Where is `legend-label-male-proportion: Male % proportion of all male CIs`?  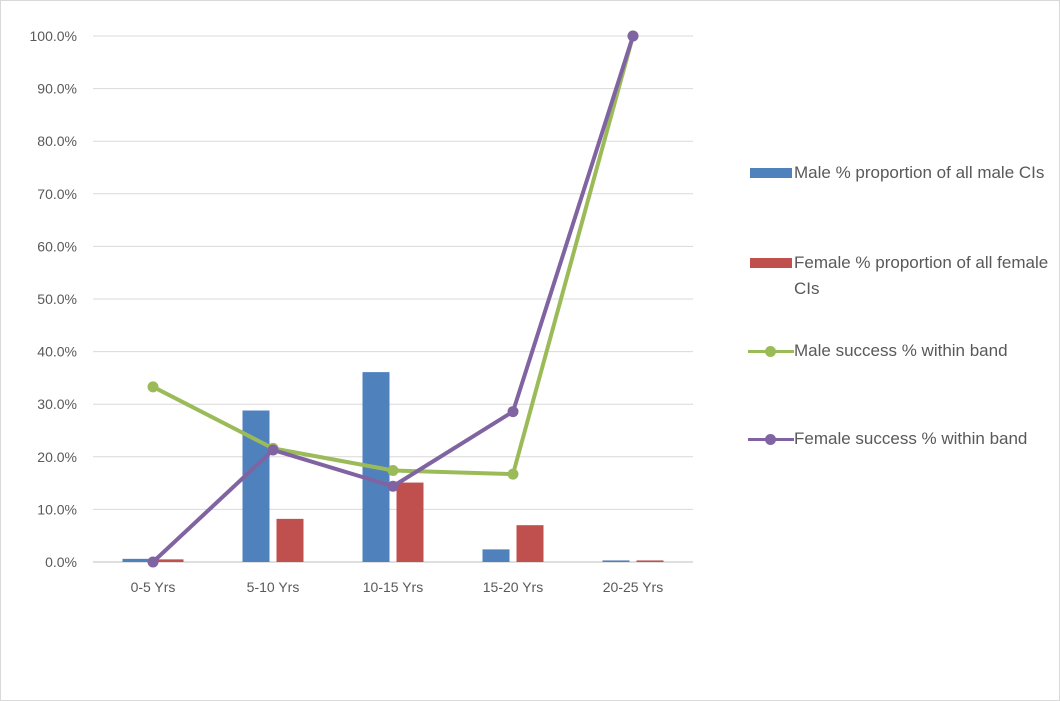 legend-label-male-proportion: Male % proportion of all male CIs is located at coordinates (919, 172).